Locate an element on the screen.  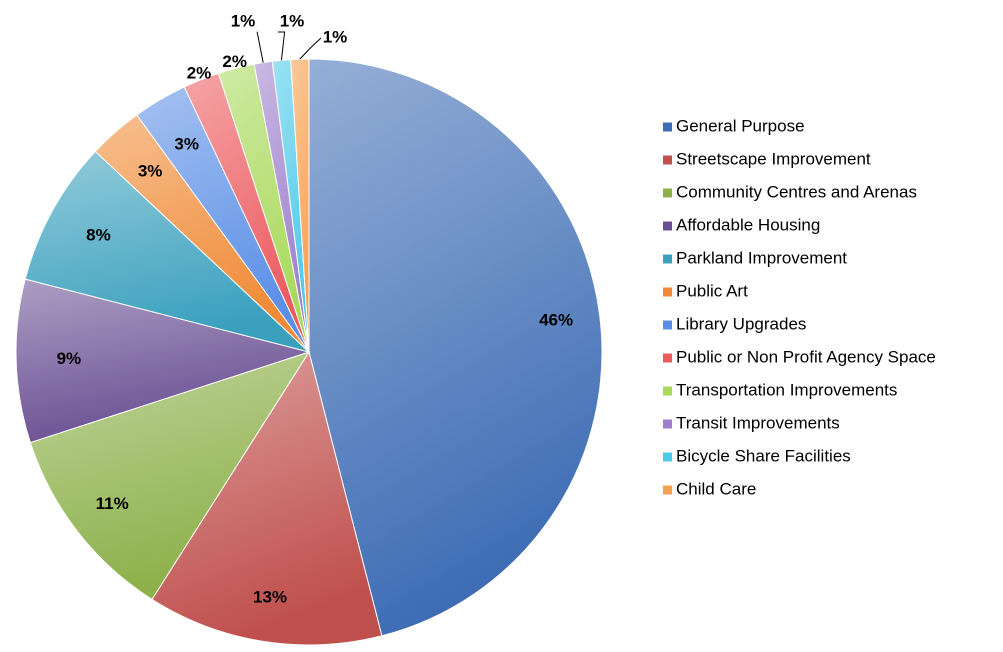
legend-label: Library Upgrades is located at coordinates (741, 323).